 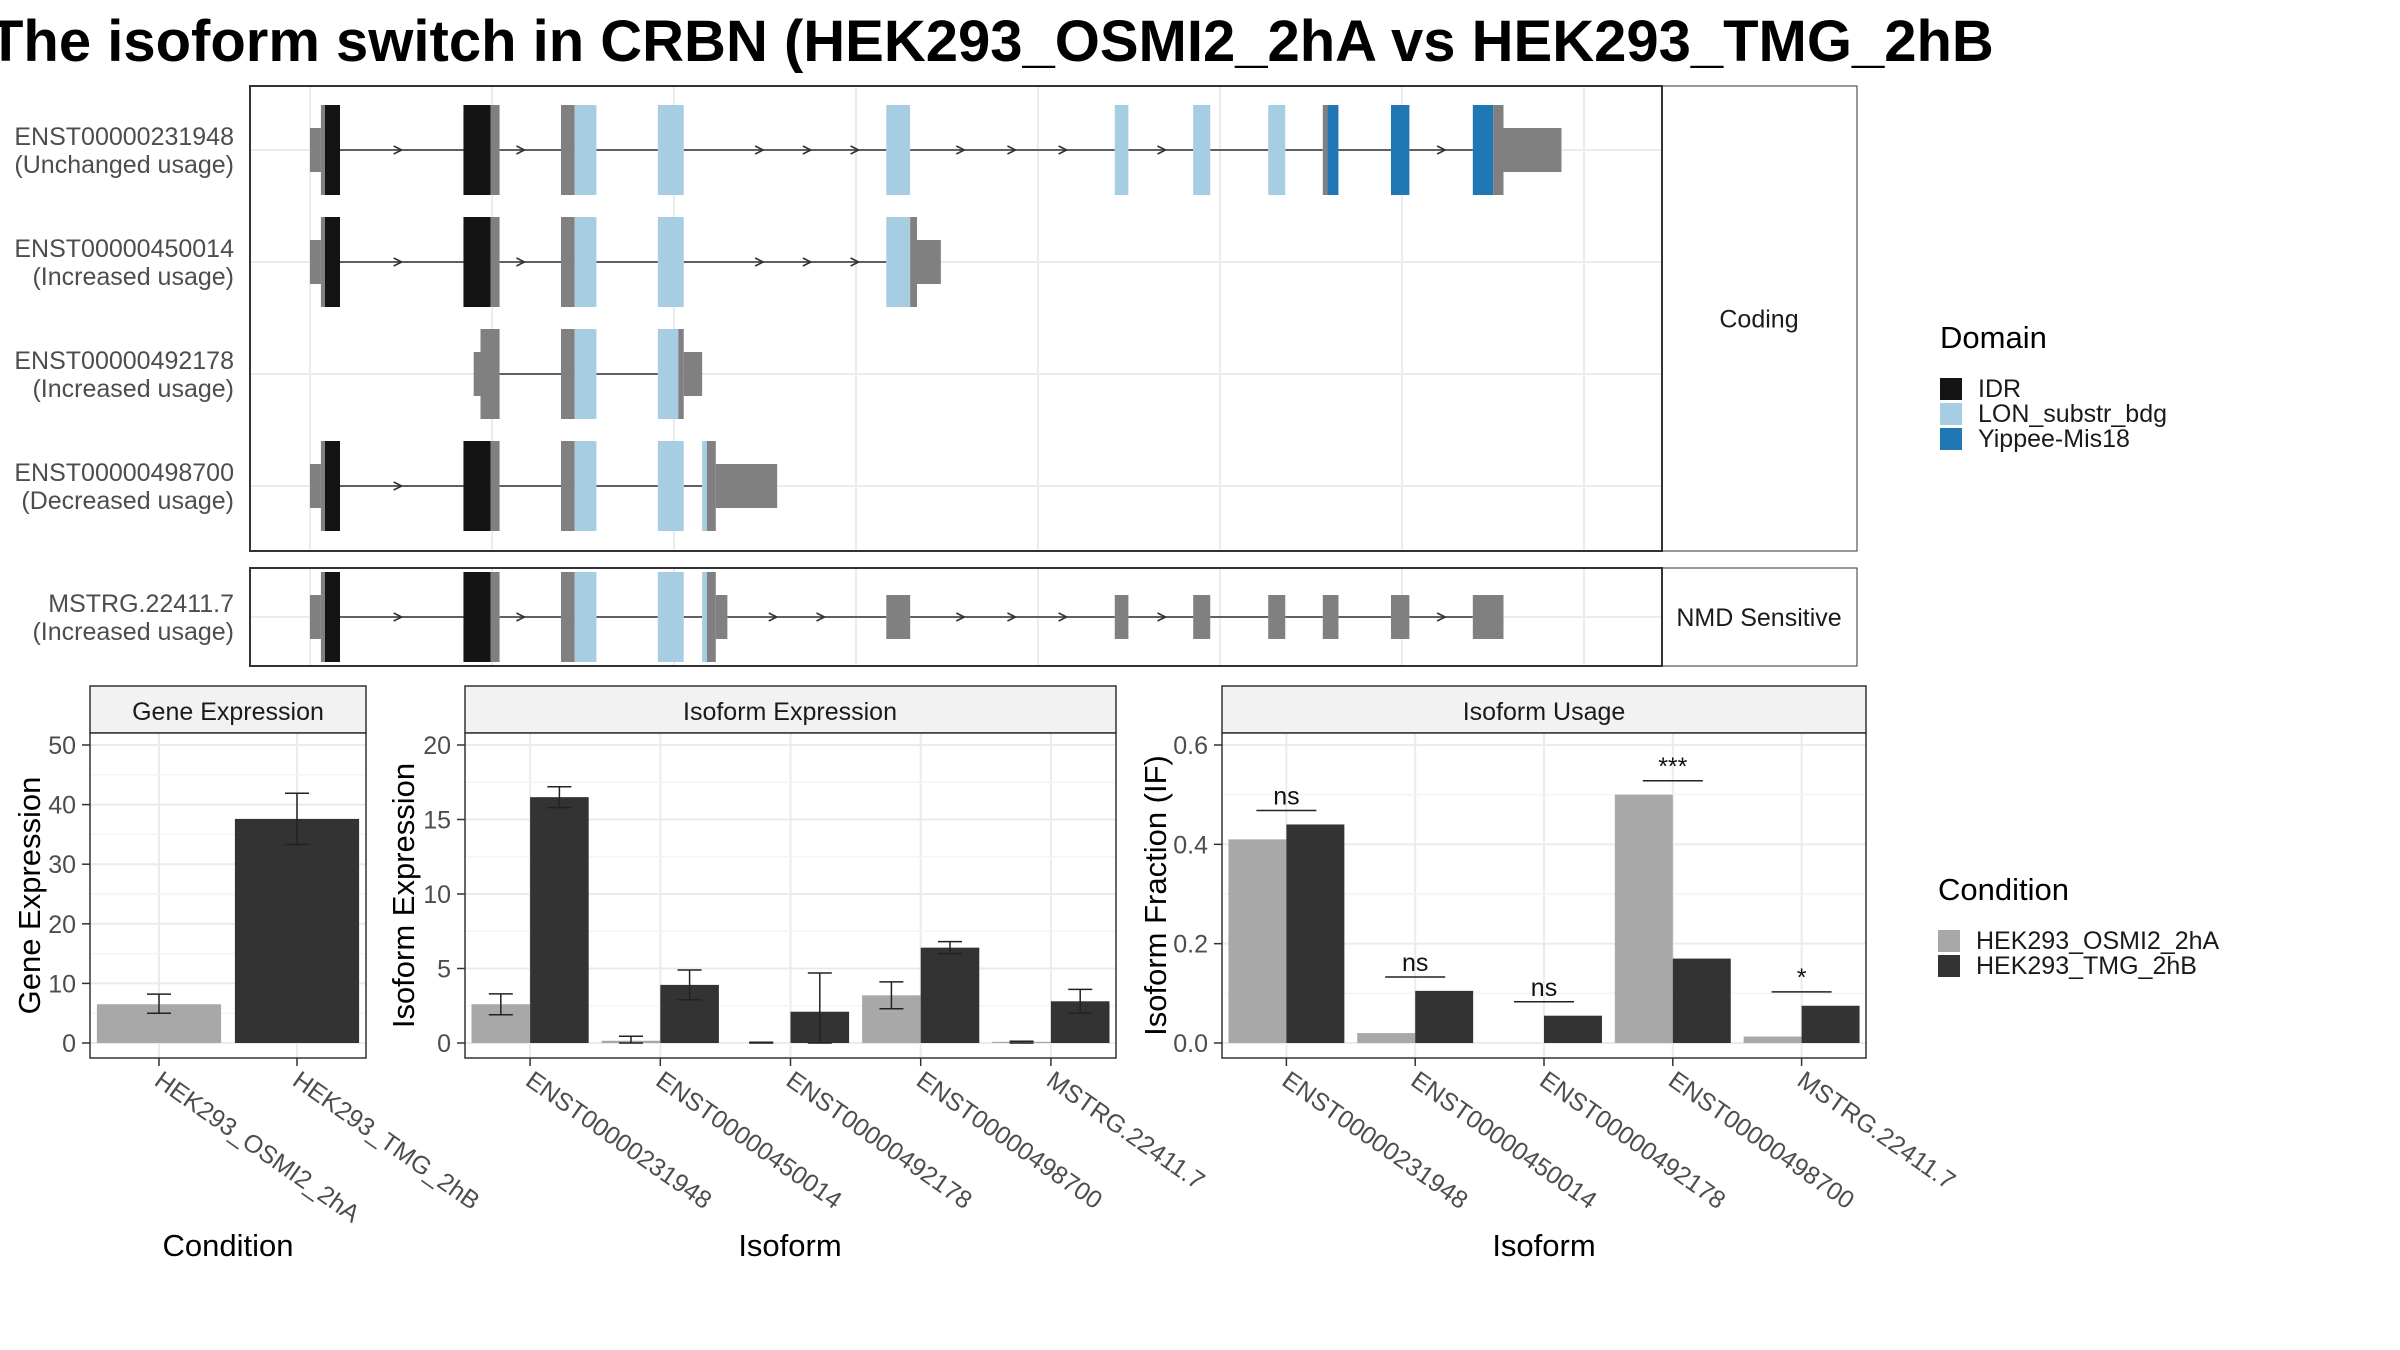 What do you see at coordinates (124, 473) in the screenshot?
I see `transcript-id: ENST00000498700` at bounding box center [124, 473].